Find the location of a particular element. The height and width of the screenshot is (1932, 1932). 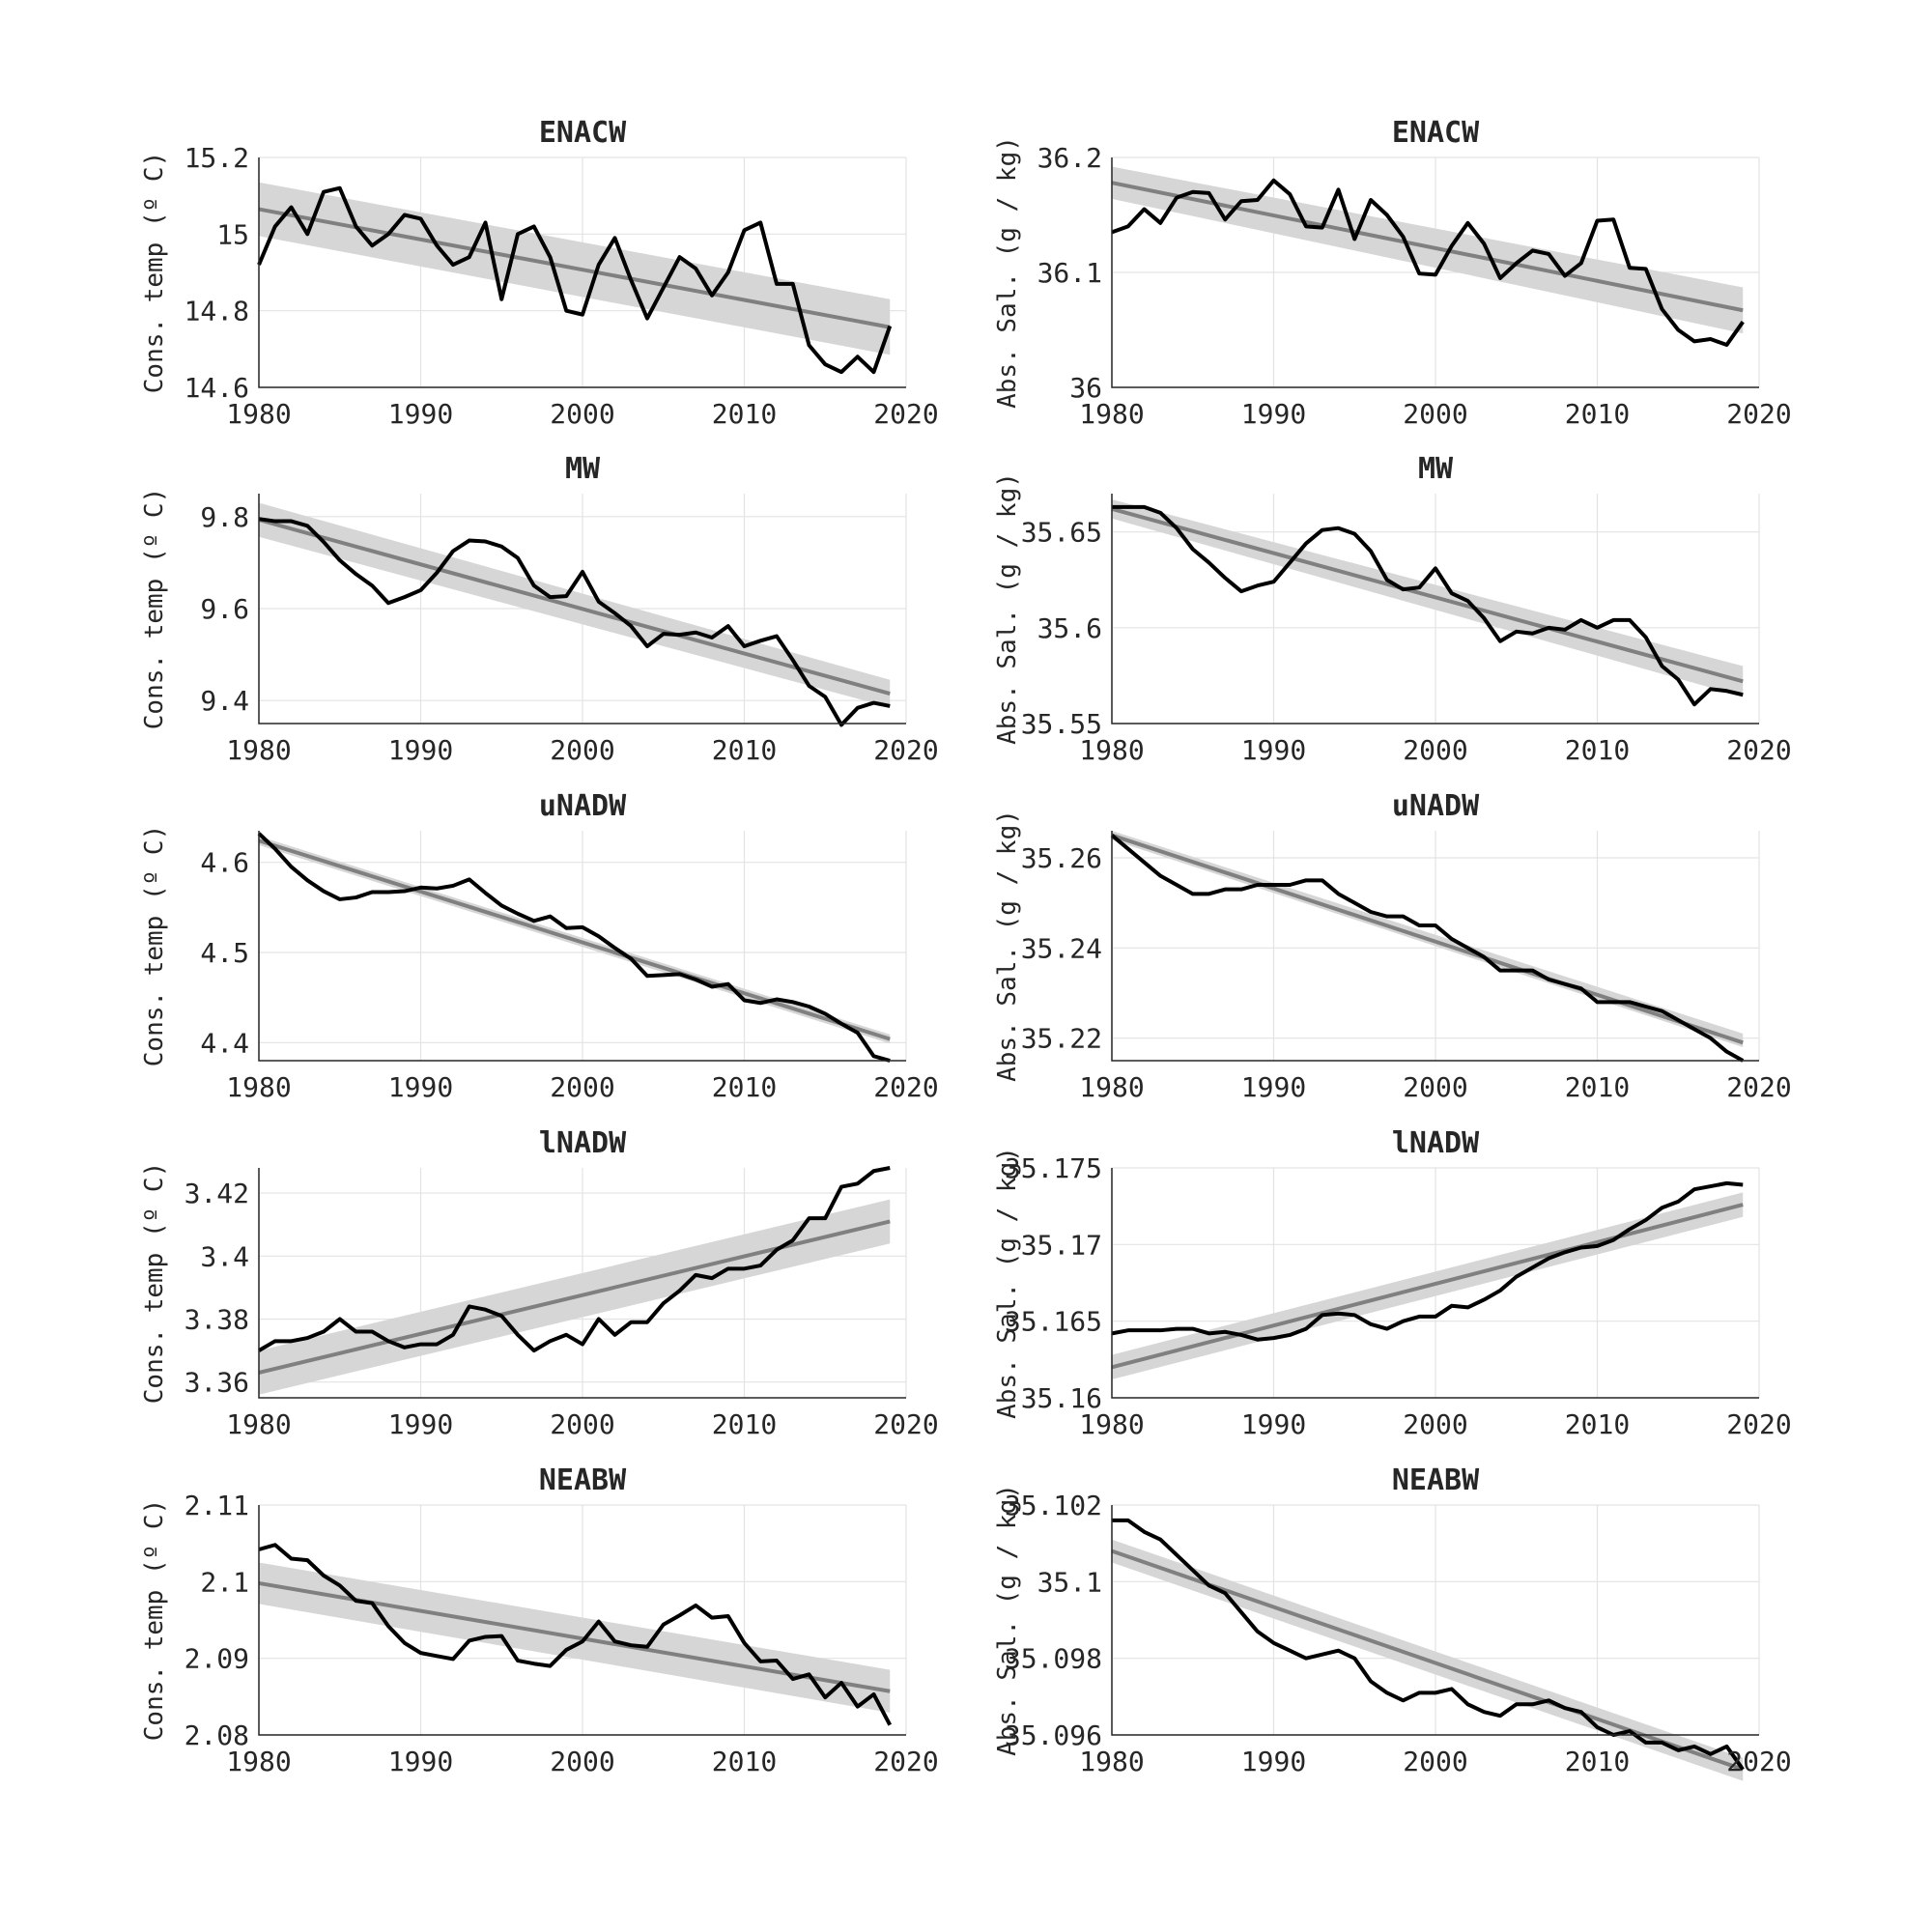

y-tick-label: 35.096 is located at coordinates (1053, 1735).